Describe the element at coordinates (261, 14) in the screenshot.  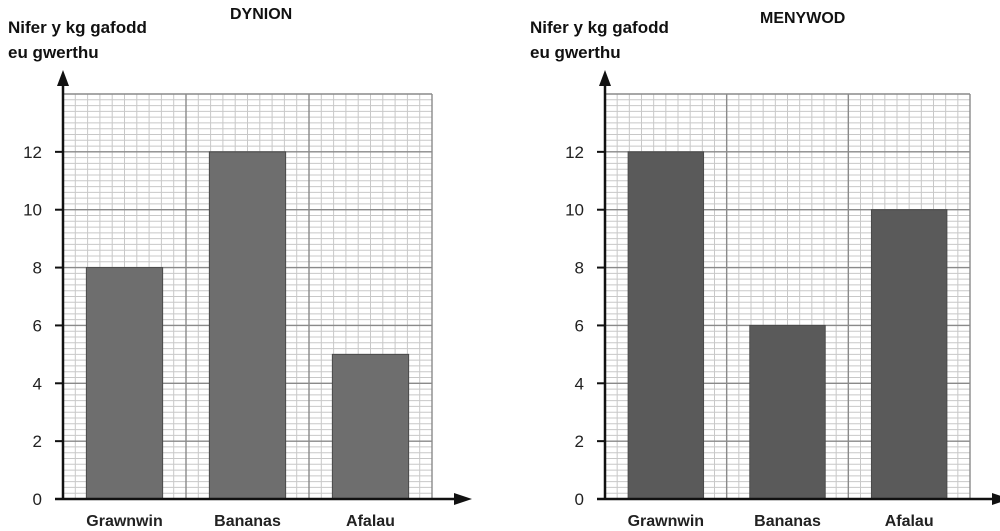
I see `chart-title: DYNION` at that location.